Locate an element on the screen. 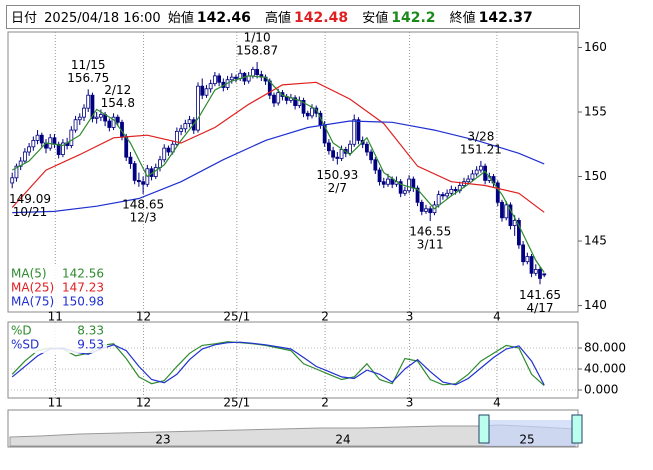 Image resolution: width=653 pixels, height=470 pixels. value: 142.37 is located at coordinates (505, 18).